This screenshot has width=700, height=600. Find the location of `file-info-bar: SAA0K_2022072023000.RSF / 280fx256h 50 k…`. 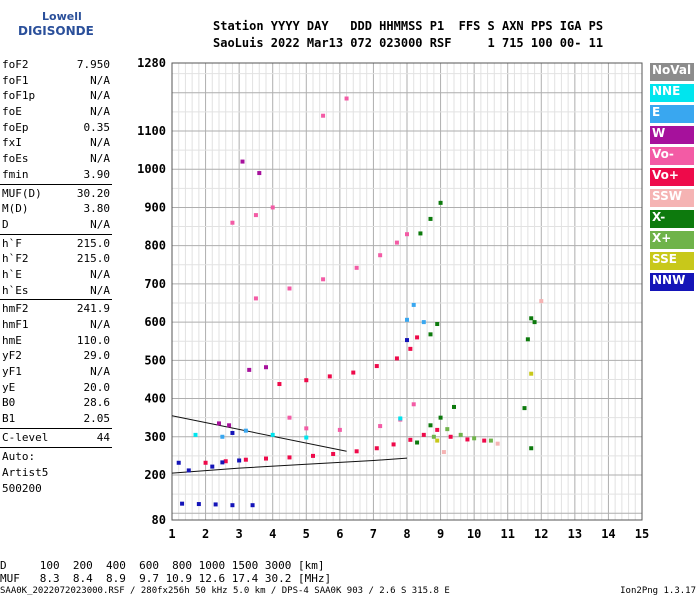

file-info-bar: SAA0K_2022072023000.RSF / 280fx256h 50 k… is located at coordinates (350, 591).